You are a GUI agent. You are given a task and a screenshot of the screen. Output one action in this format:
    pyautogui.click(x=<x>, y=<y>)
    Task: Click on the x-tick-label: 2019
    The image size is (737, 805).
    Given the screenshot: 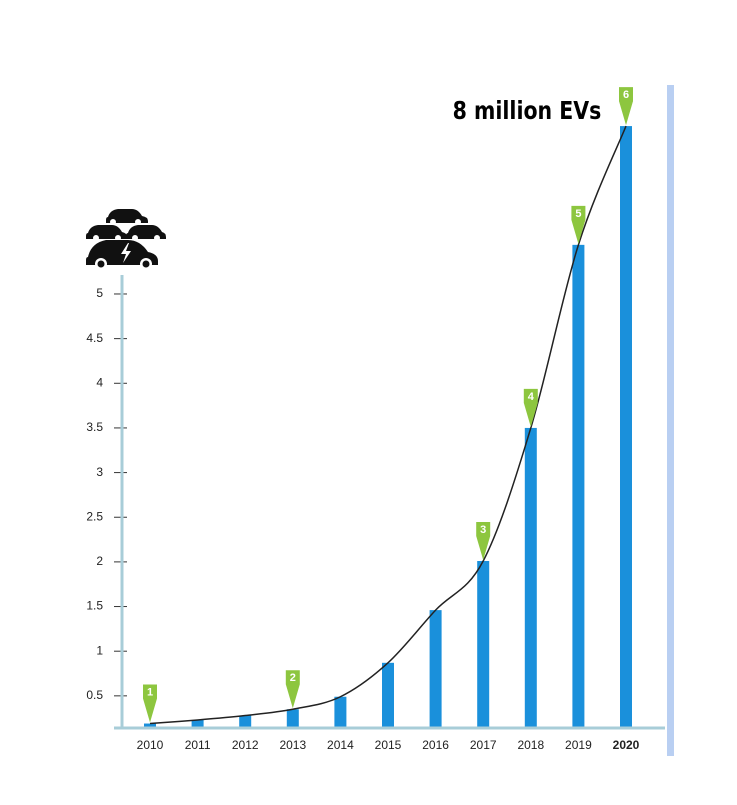 What is the action you would take?
    pyautogui.click(x=578, y=745)
    